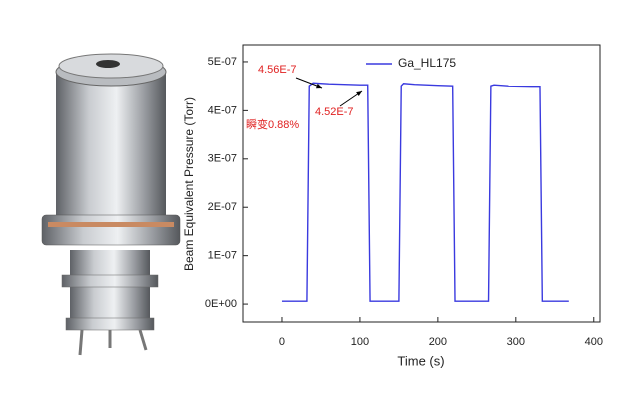  What do you see at coordinates (282, 342) in the screenshot?
I see `x-tick-label: 0` at bounding box center [282, 342].